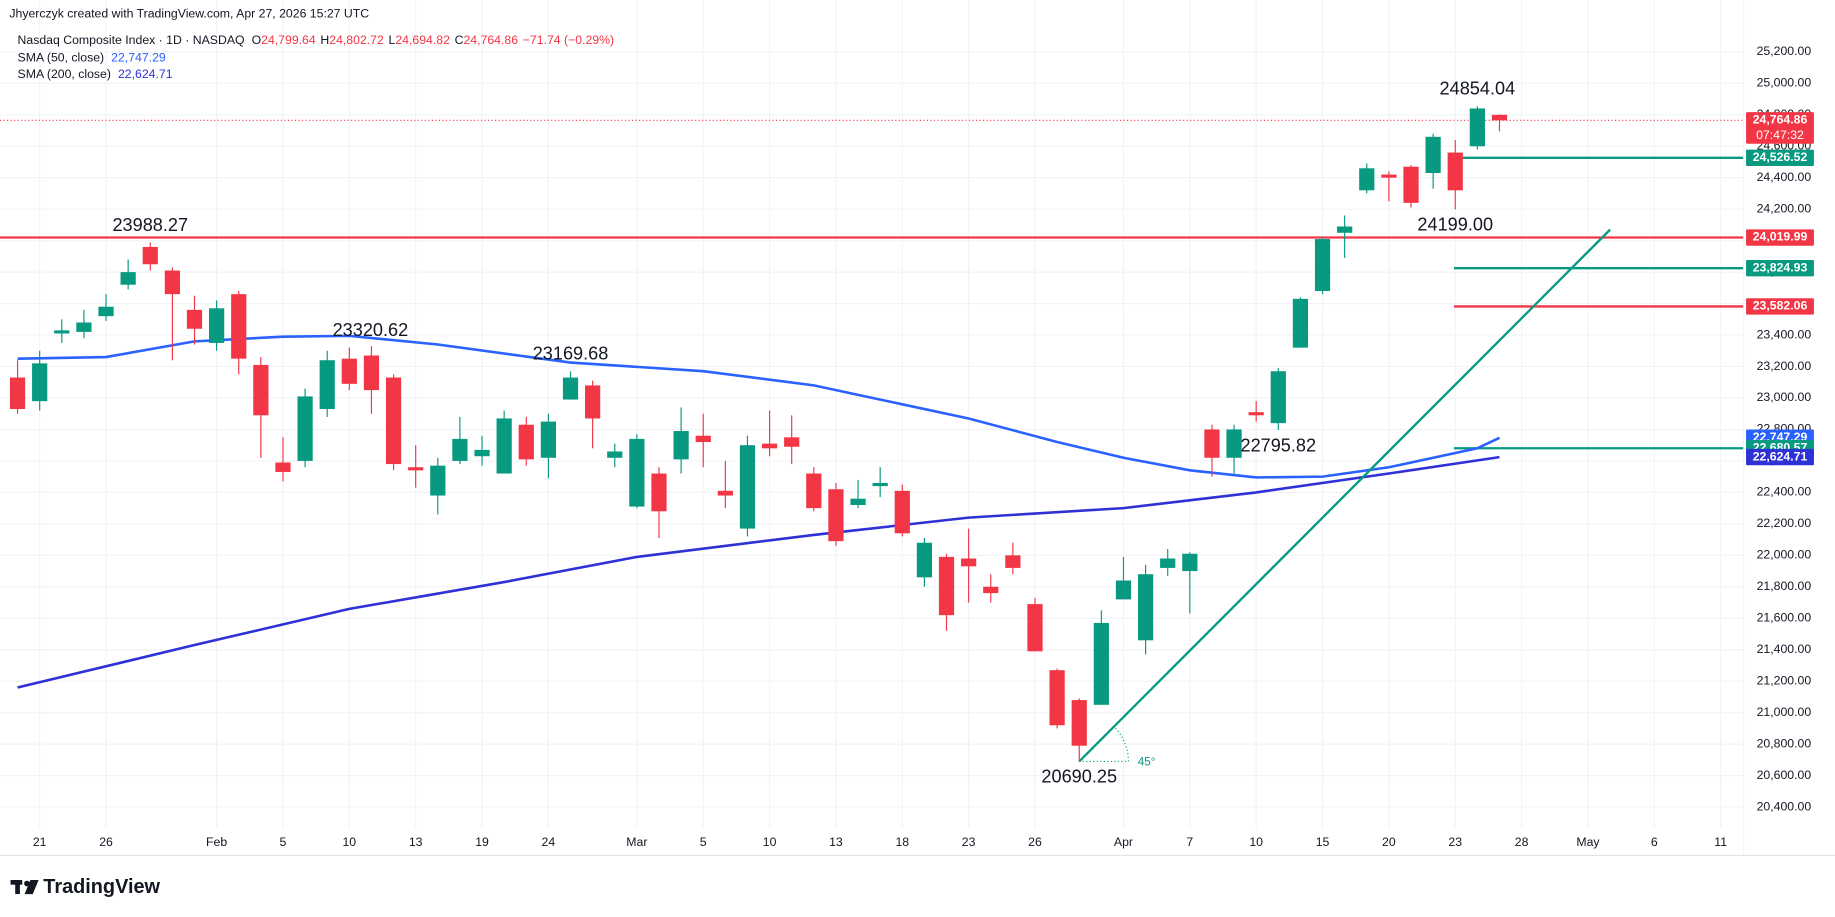  What do you see at coordinates (1784, 523) in the screenshot?
I see `y-tick-label: 22,200.00` at bounding box center [1784, 523].